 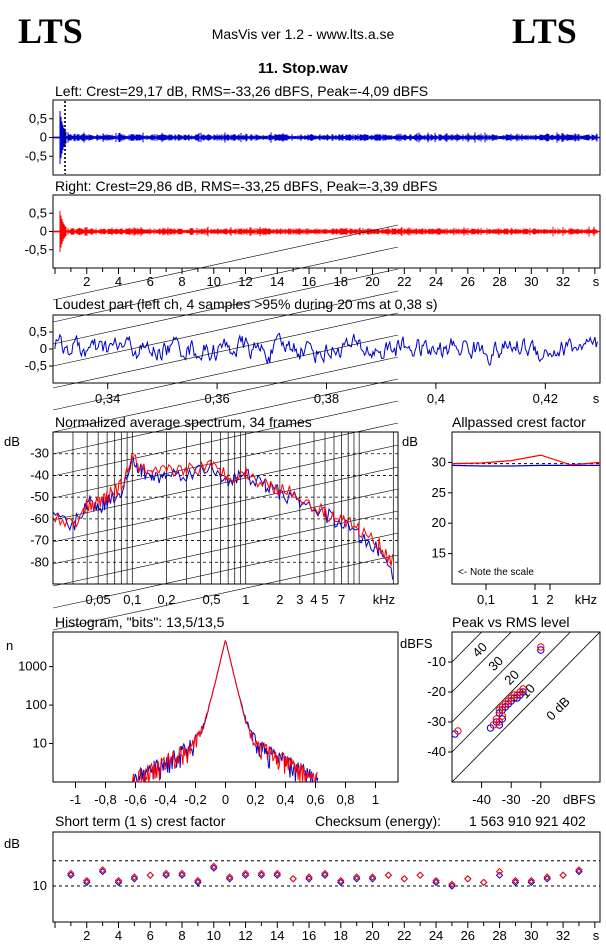 What do you see at coordinates (596, 398) in the screenshot?
I see `loudest-xtick-label: s` at bounding box center [596, 398].